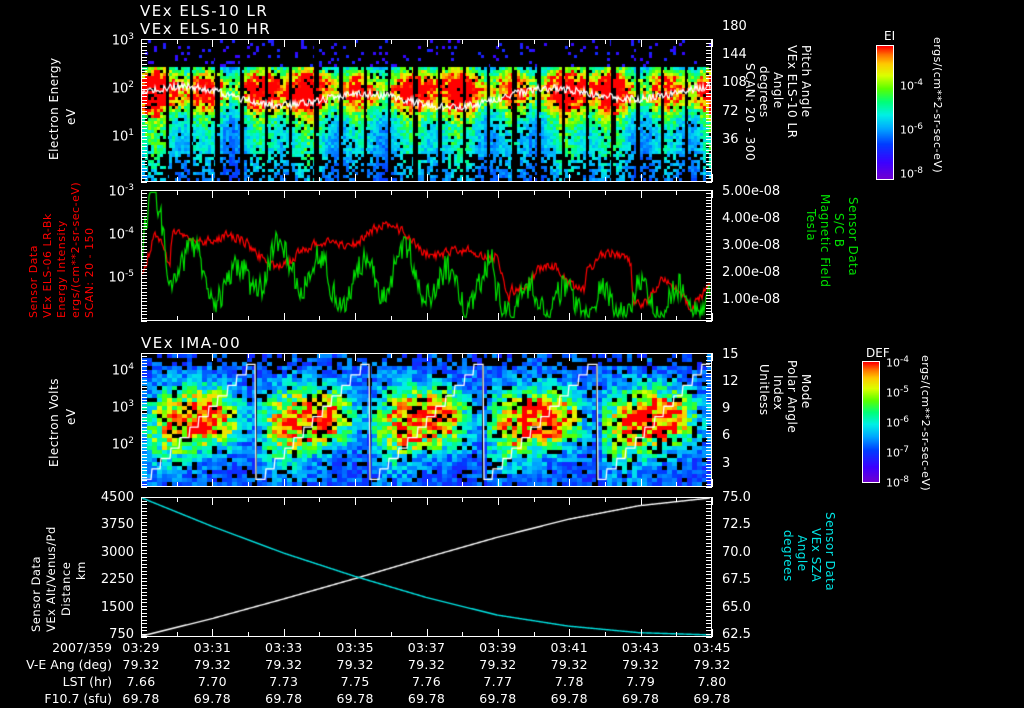  What do you see at coordinates (108, 234) in the screenshot?
I see `panel2-ytick-1: 10-4` at bounding box center [108, 234].